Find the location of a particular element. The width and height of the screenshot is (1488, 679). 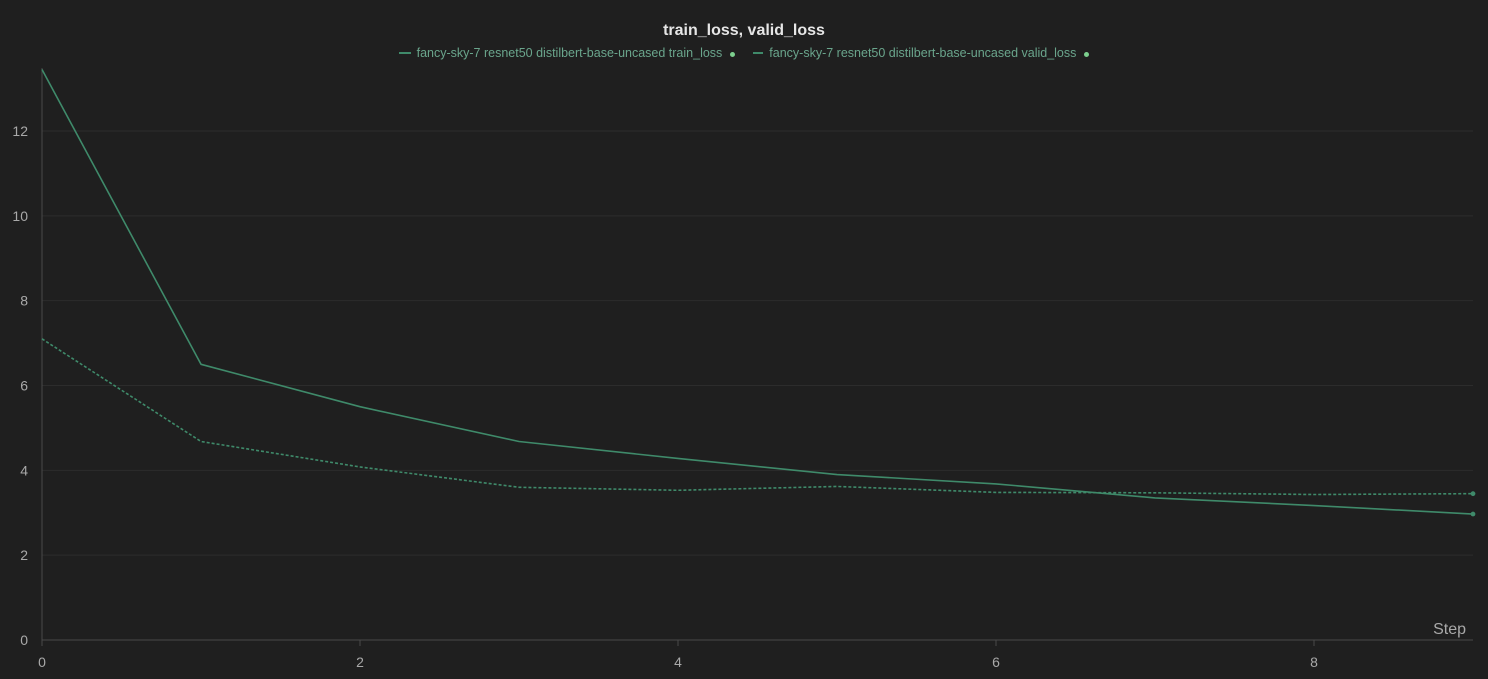

x-tick-label: 2 is located at coordinates (360, 662).